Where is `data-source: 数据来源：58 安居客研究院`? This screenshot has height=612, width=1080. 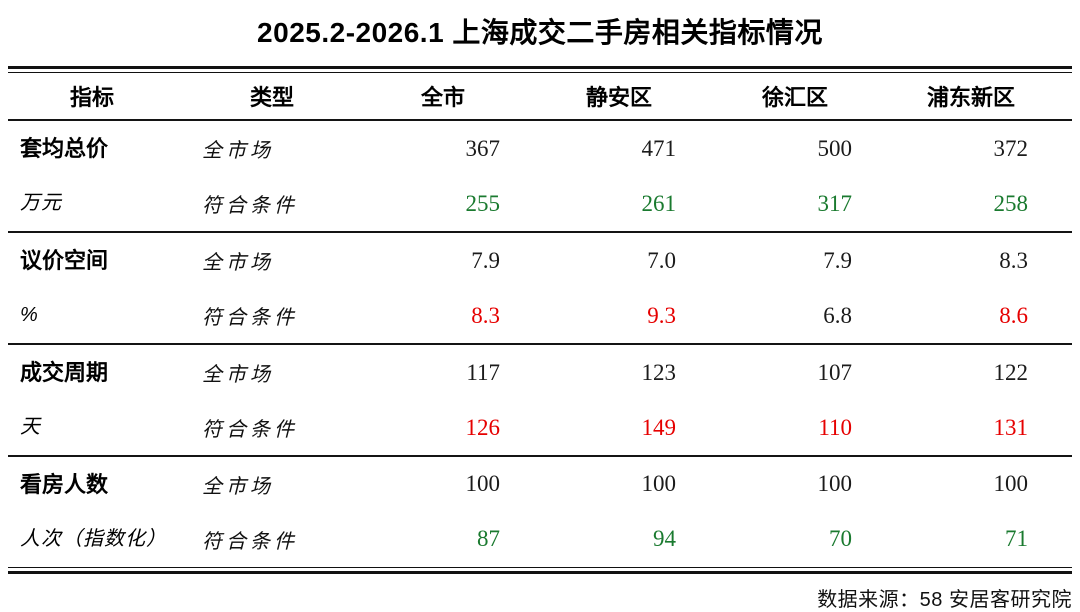
data-source: 数据来源：58 安居客研究院 is located at coordinates (944, 600).